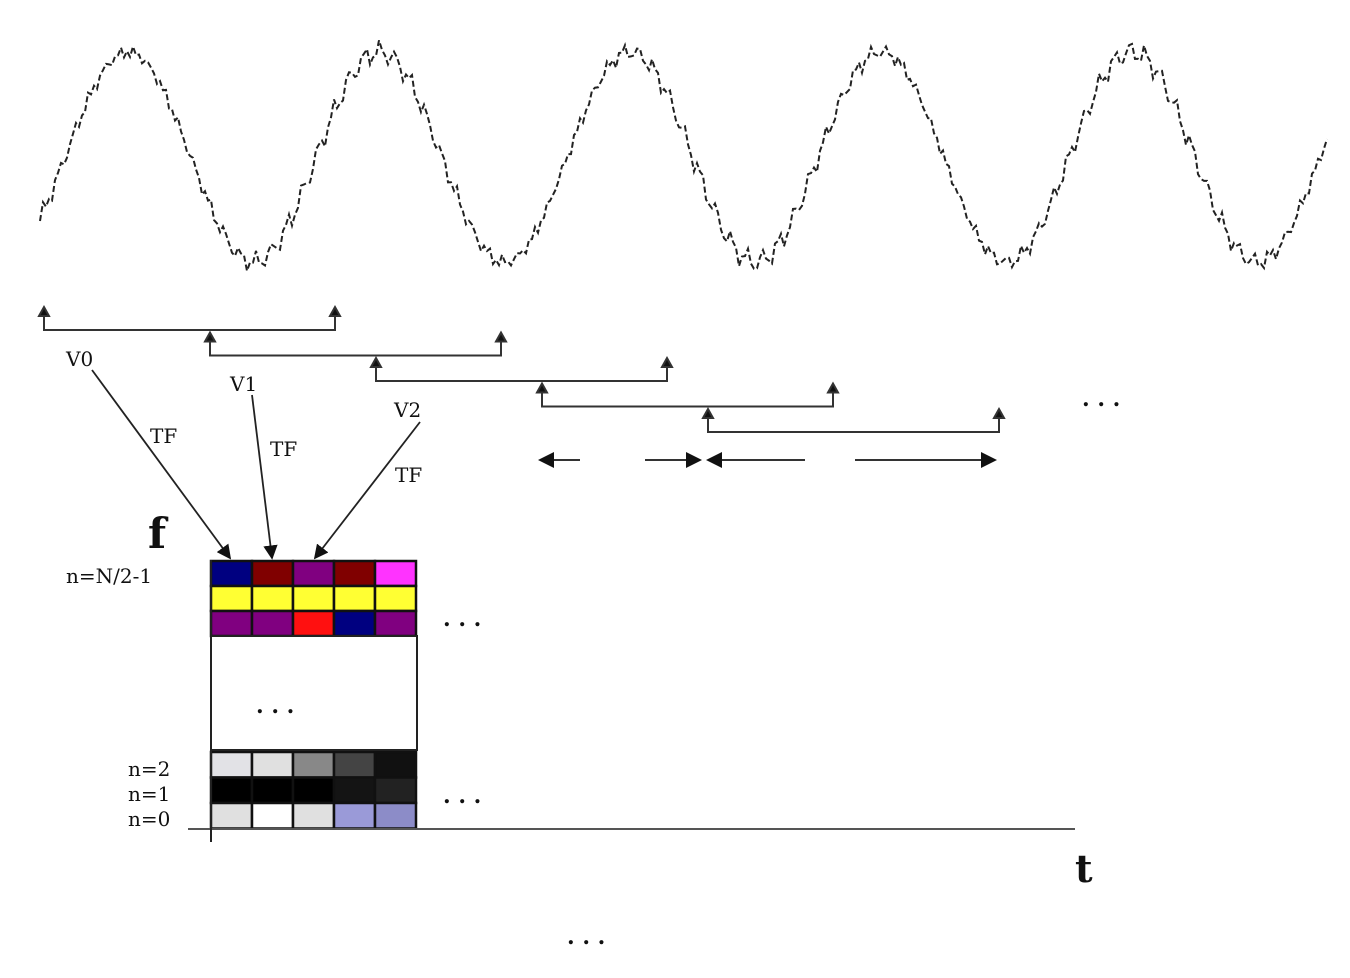 This screenshot has width=1350, height=978. Describe the element at coordinates (158, 533) in the screenshot. I see `label-f: f` at that location.